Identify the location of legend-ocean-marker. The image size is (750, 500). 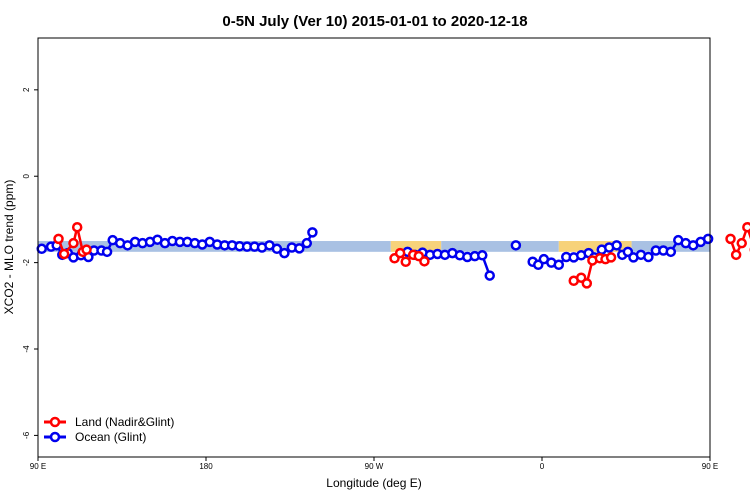
(55, 437).